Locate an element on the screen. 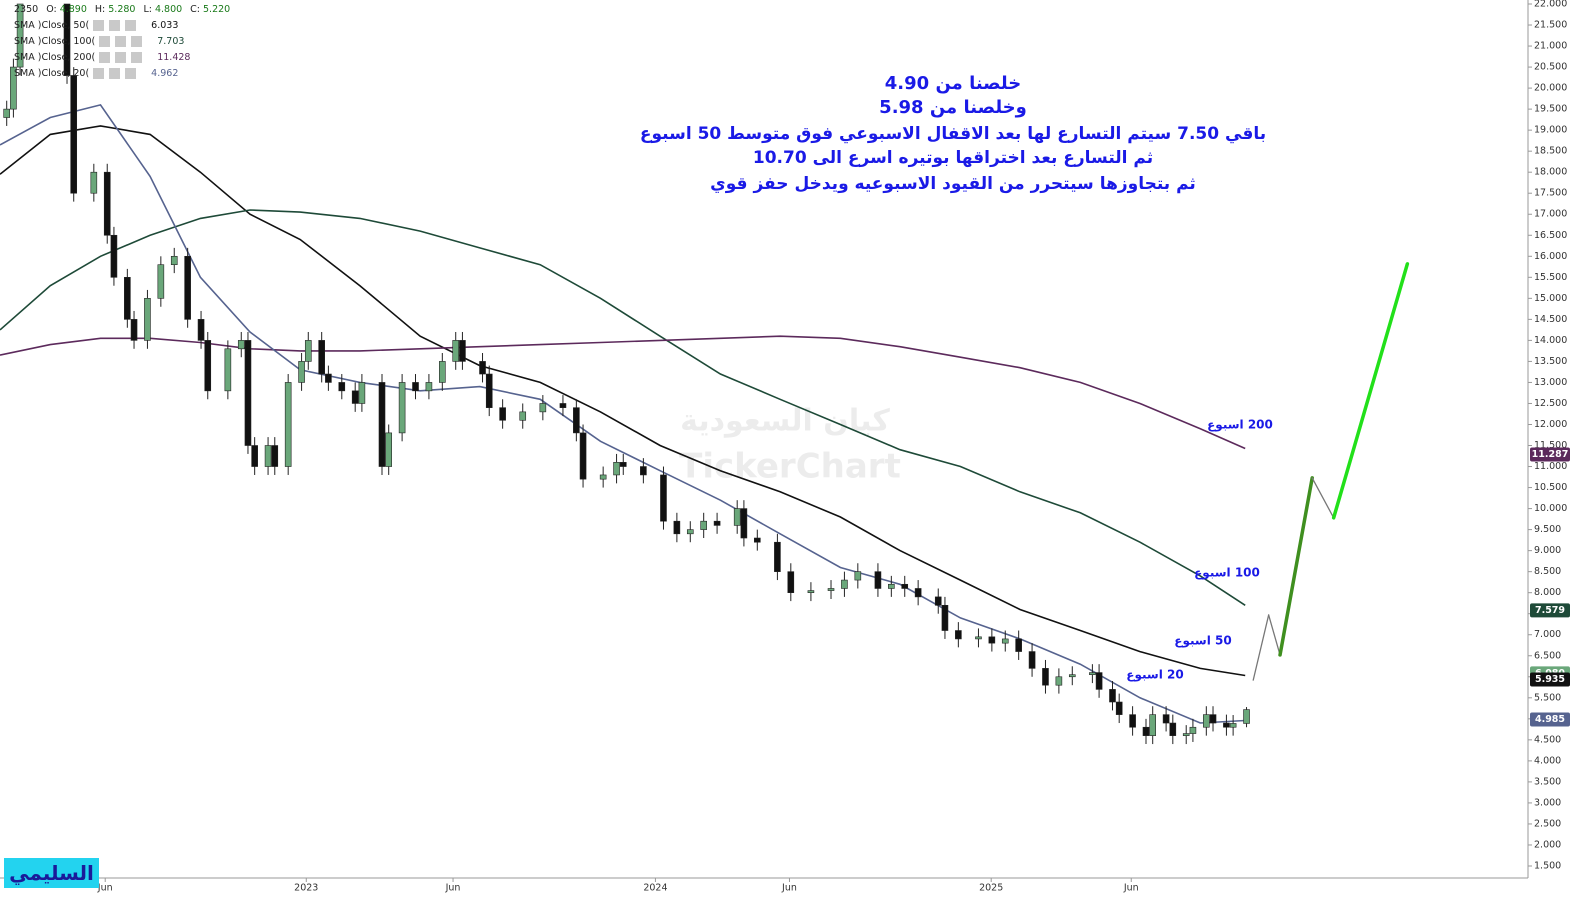 Image resolution: width=1575 pixels, height=903 pixels. y-tick-label: 11.000 is located at coordinates (1550, 466).